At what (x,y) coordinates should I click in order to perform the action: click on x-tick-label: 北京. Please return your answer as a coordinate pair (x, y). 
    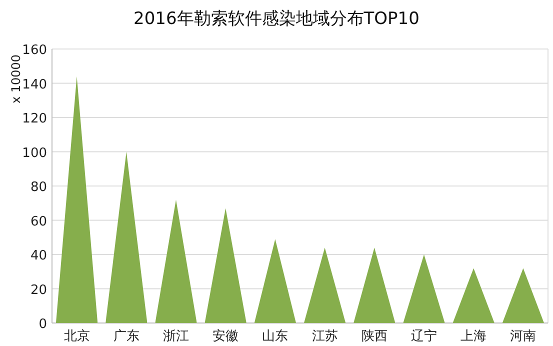
    Looking at the image, I should click on (77, 336).